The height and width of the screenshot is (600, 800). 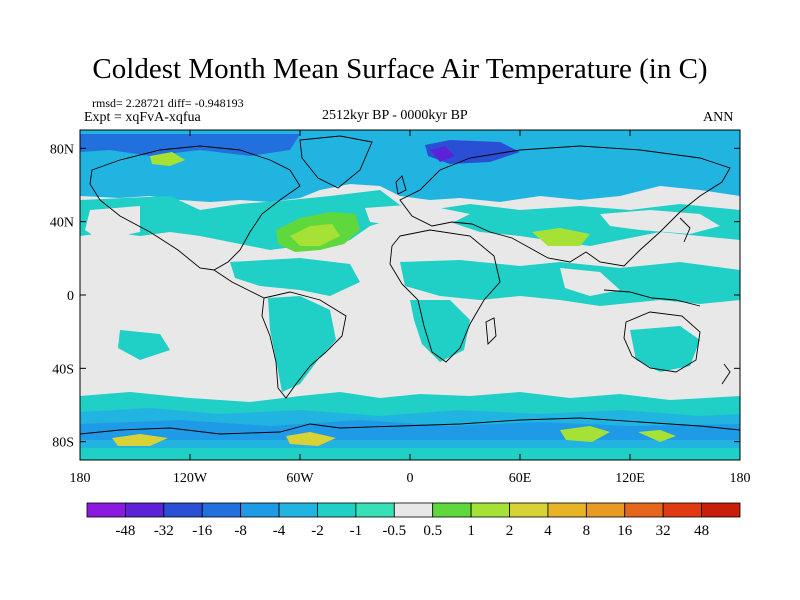 What do you see at coordinates (168, 103) in the screenshot?
I see `stats-text: rmsd= 2.28721 diff= -0.948193` at bounding box center [168, 103].